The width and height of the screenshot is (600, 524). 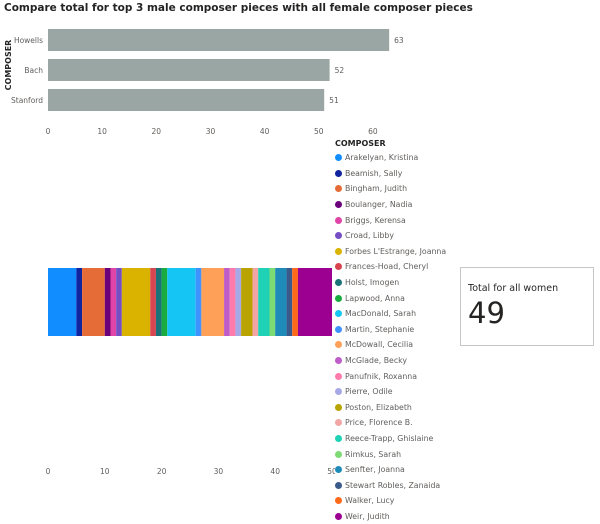 What do you see at coordinates (8, 65) in the screenshot?
I see `top-chart-ylabel: COMPOSER` at bounding box center [8, 65].